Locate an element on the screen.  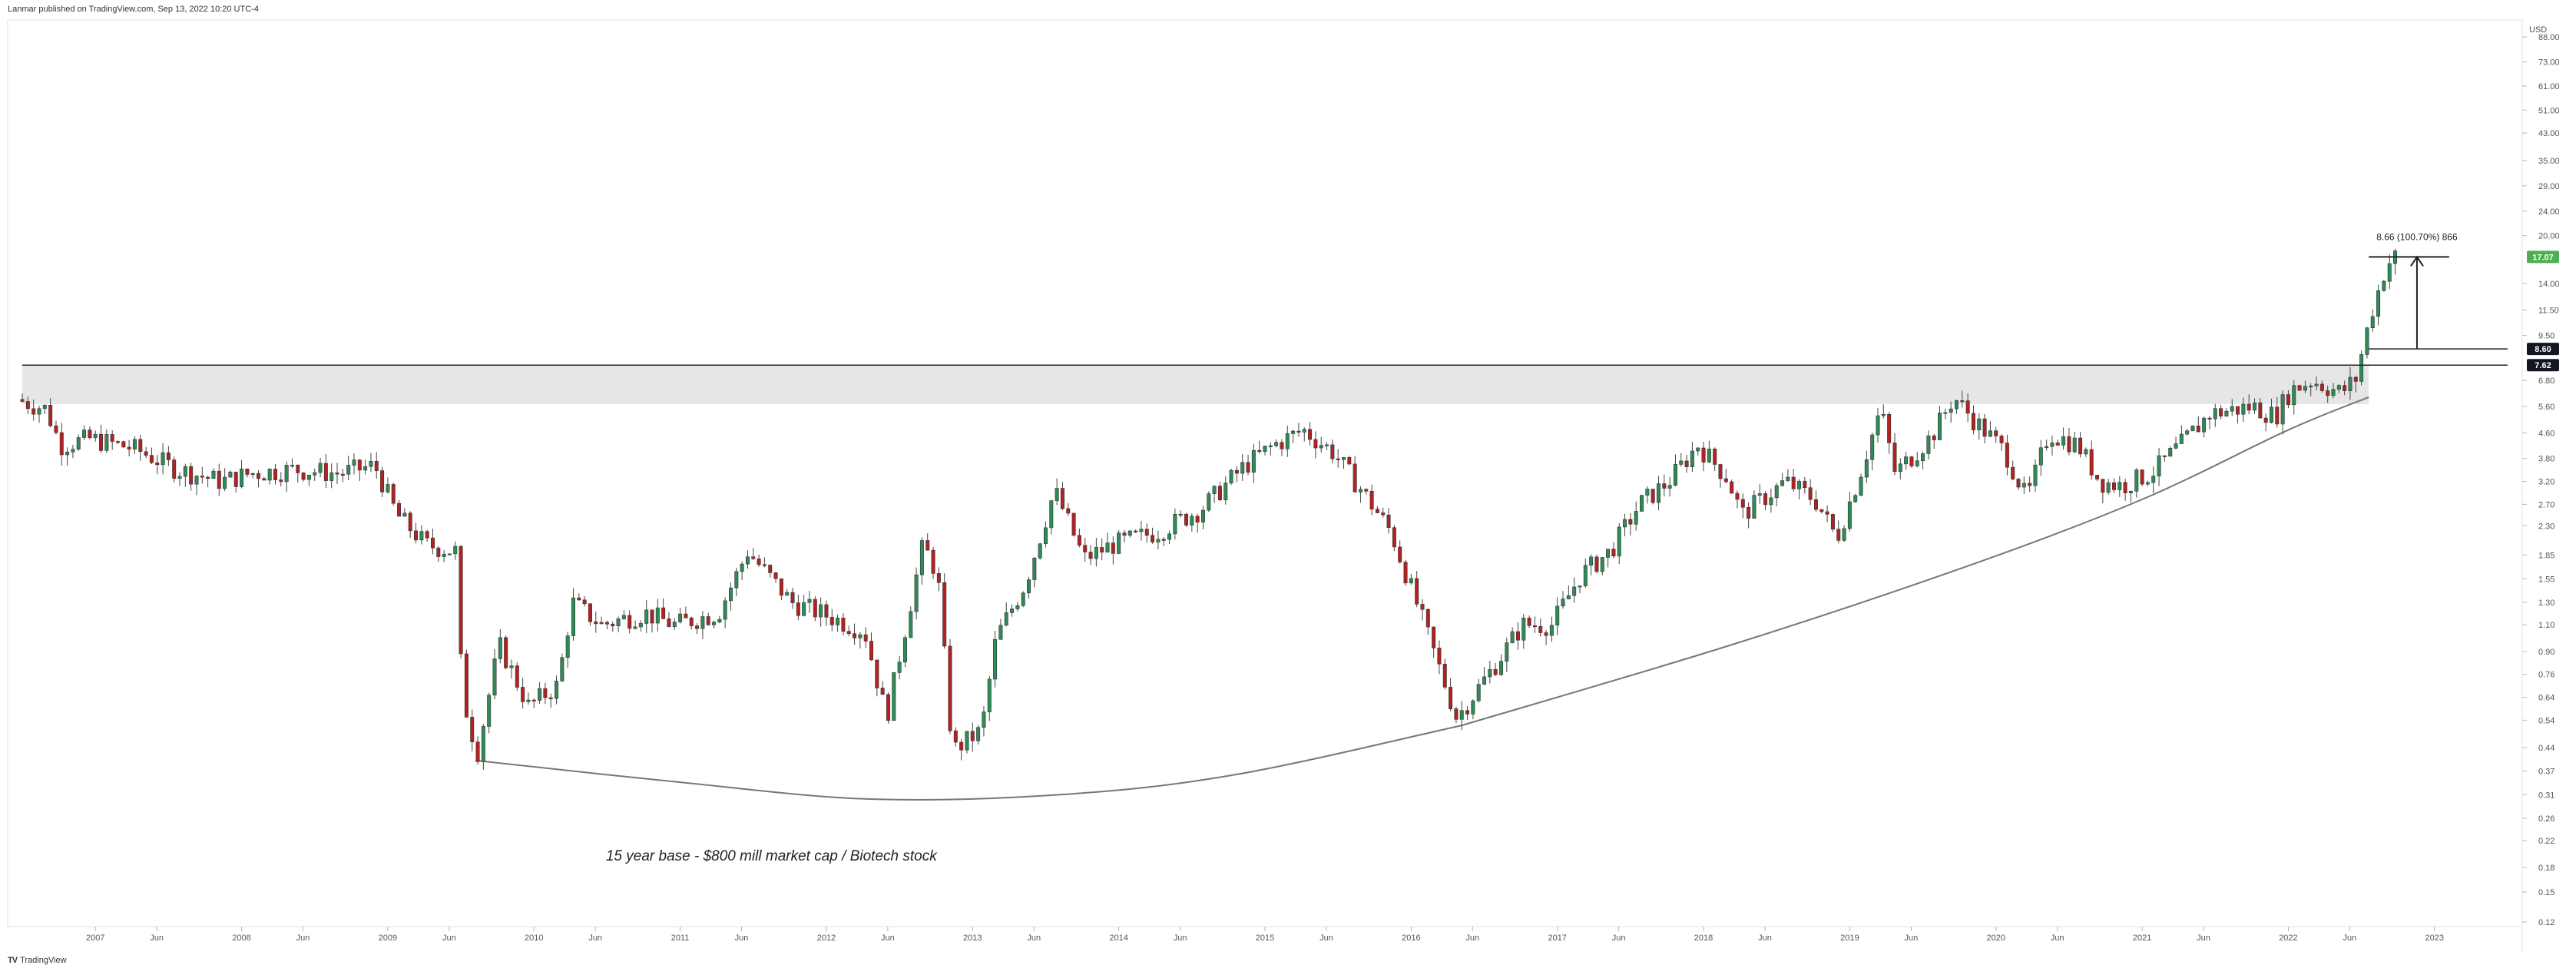
price-tick-label: 0.26 is located at coordinates (2546, 819).